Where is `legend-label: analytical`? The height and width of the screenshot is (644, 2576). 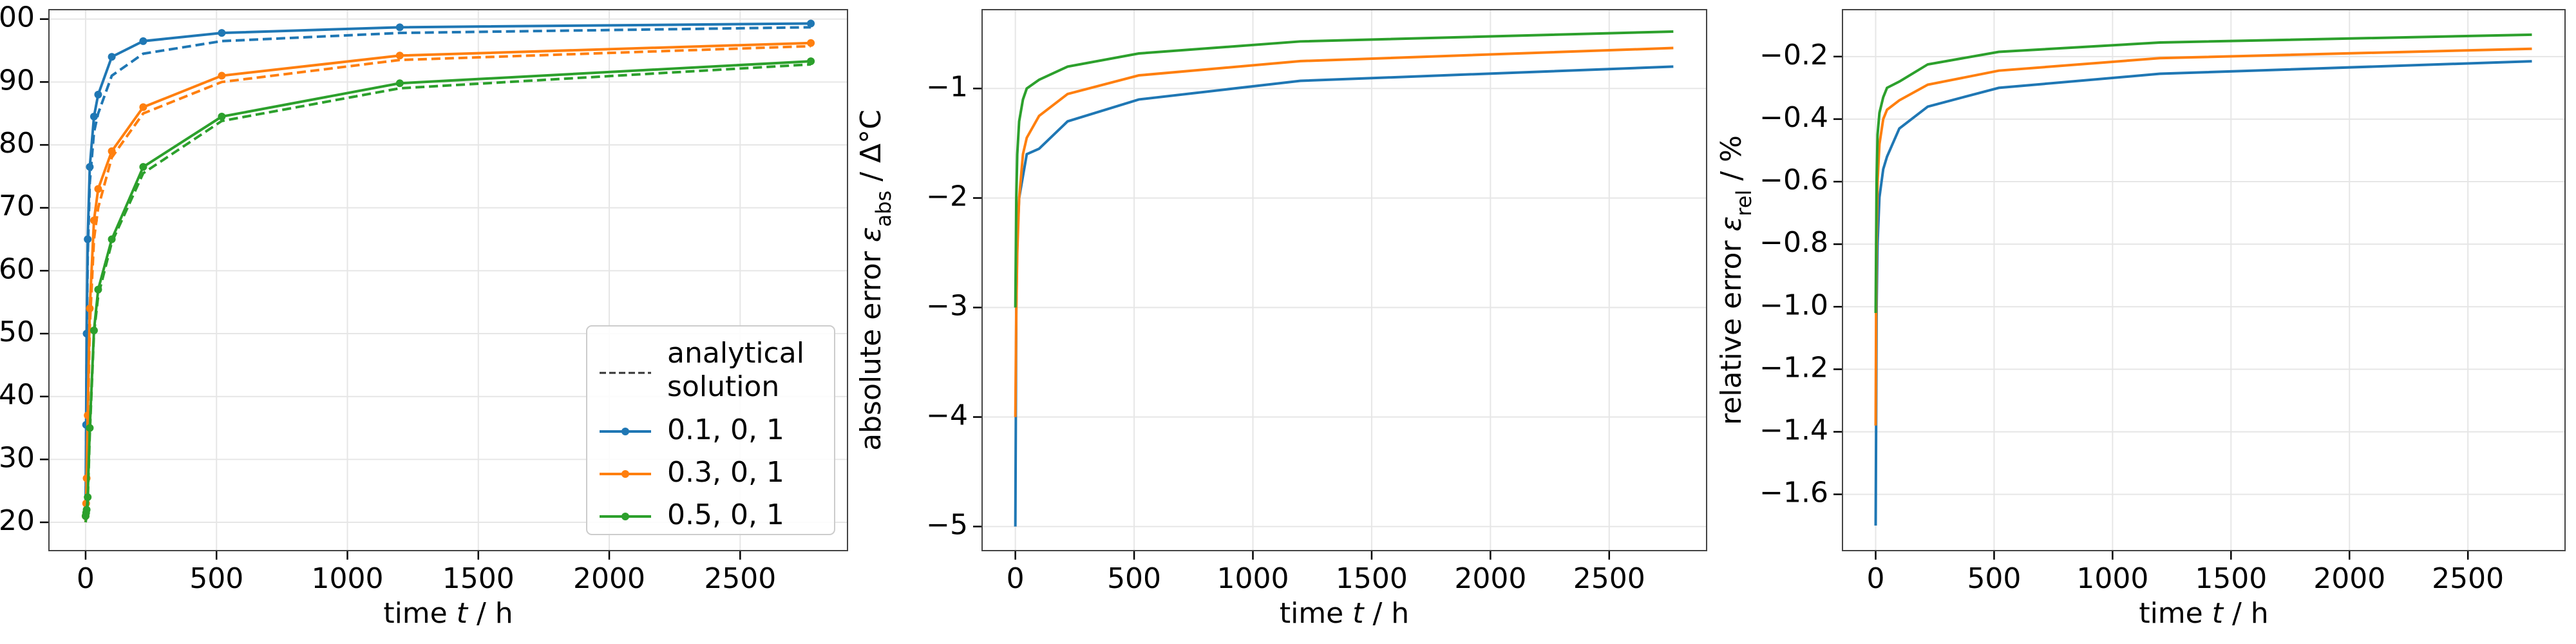
legend-label: analytical is located at coordinates (735, 353).